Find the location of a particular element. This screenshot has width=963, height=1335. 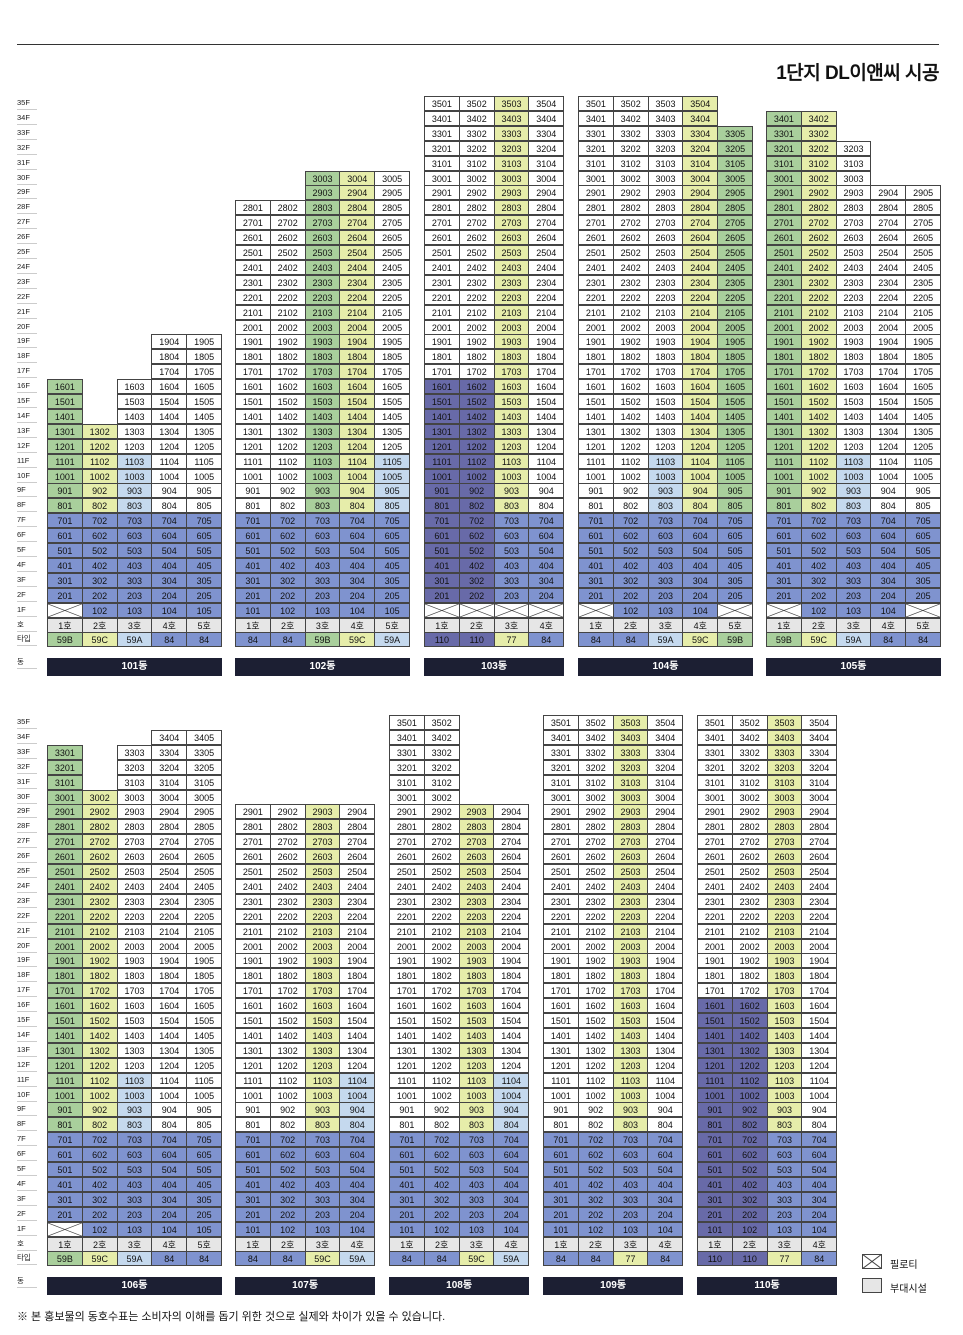

unit-cell: 1704 is located at coordinates (169, 991).